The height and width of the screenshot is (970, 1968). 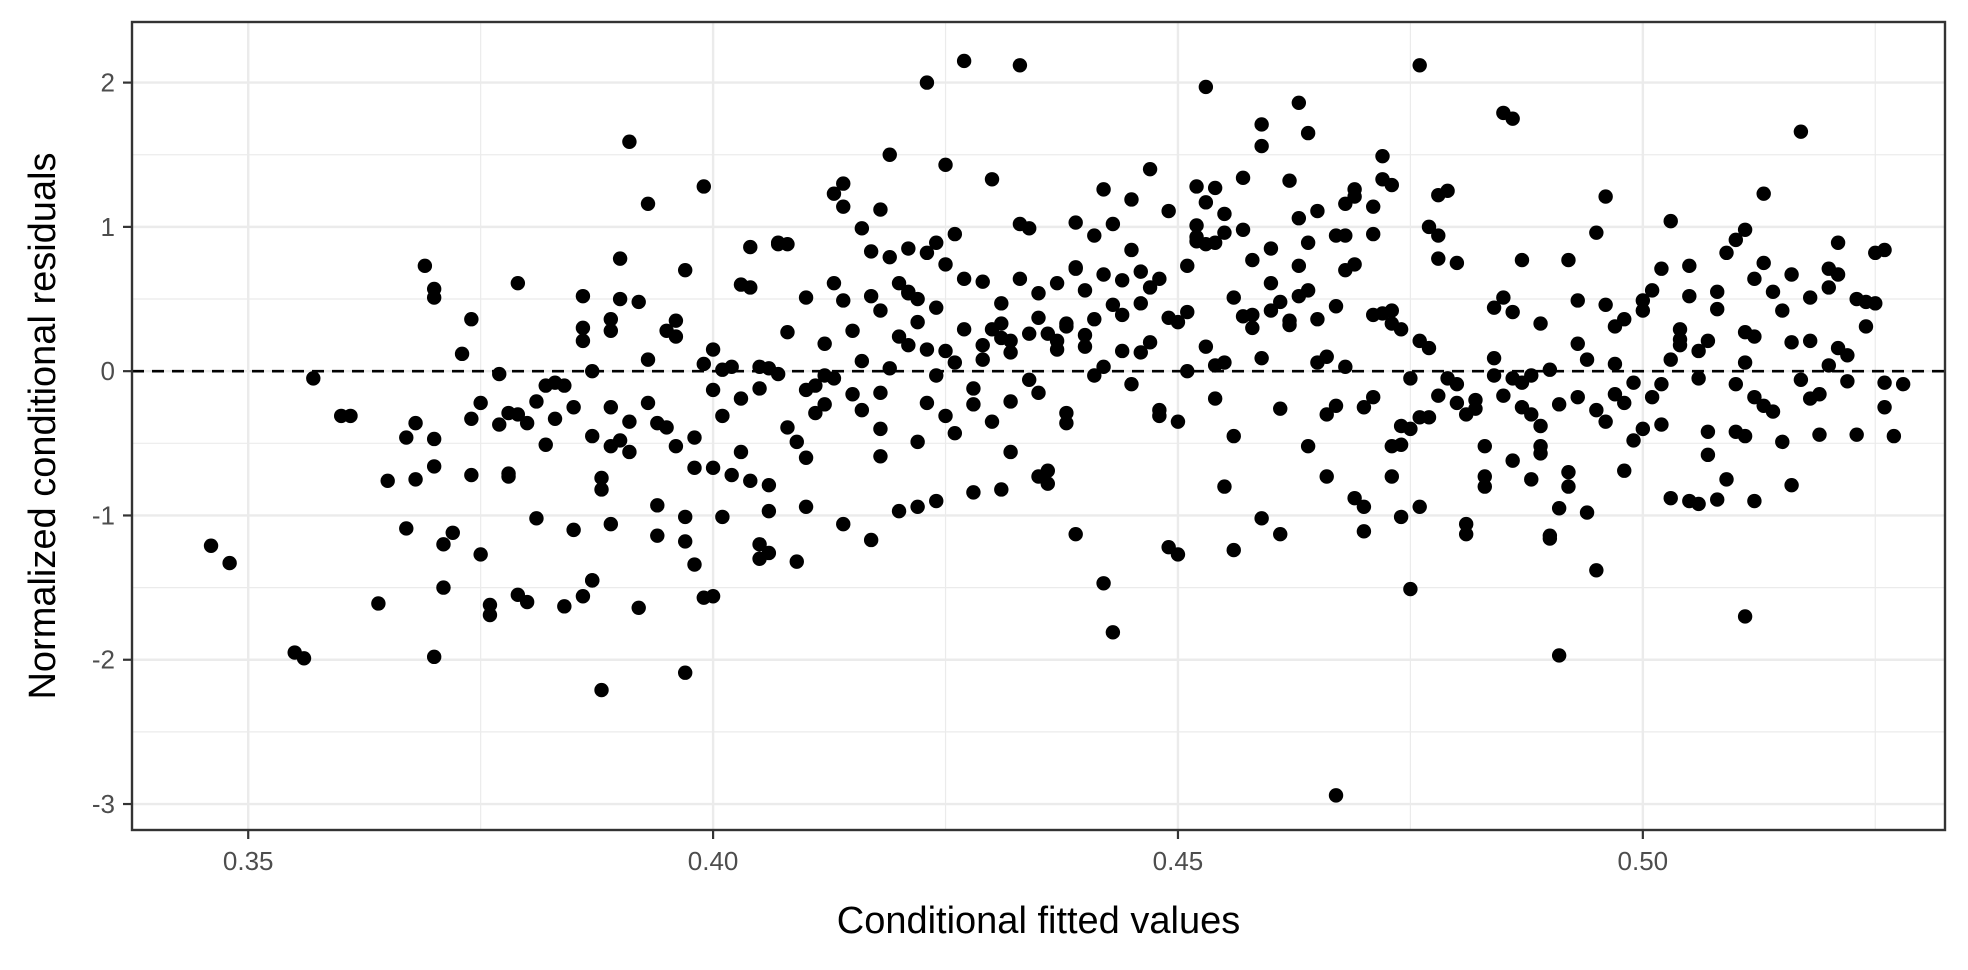 I want to click on y-tick-label: 2, so click(x=108, y=83).